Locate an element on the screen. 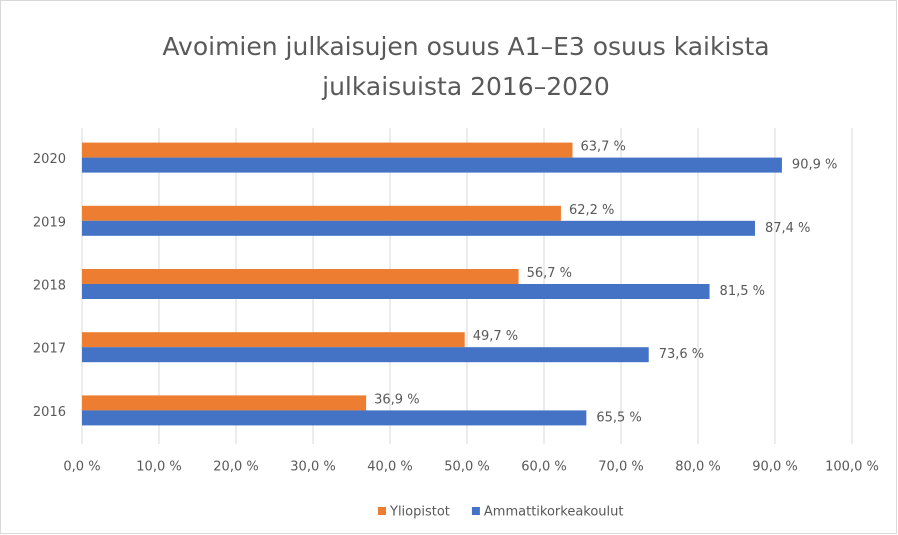  x-tick-label: 70,0 % is located at coordinates (620, 467).